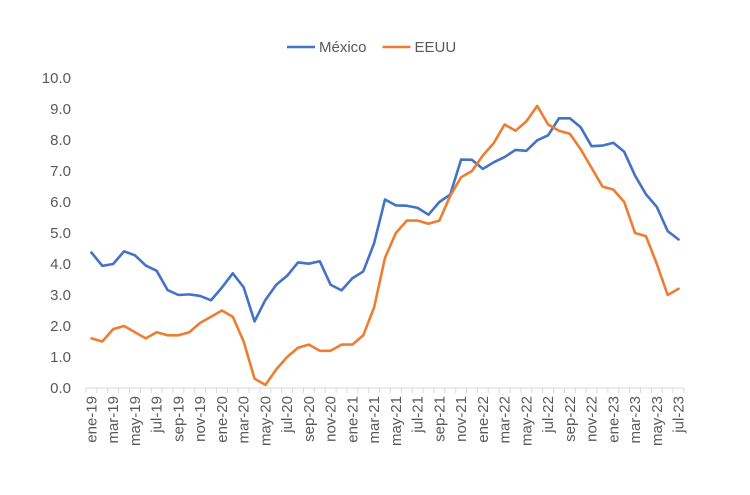 The image size is (750, 495). I want to click on y-tick-label: 8.0, so click(60, 140).